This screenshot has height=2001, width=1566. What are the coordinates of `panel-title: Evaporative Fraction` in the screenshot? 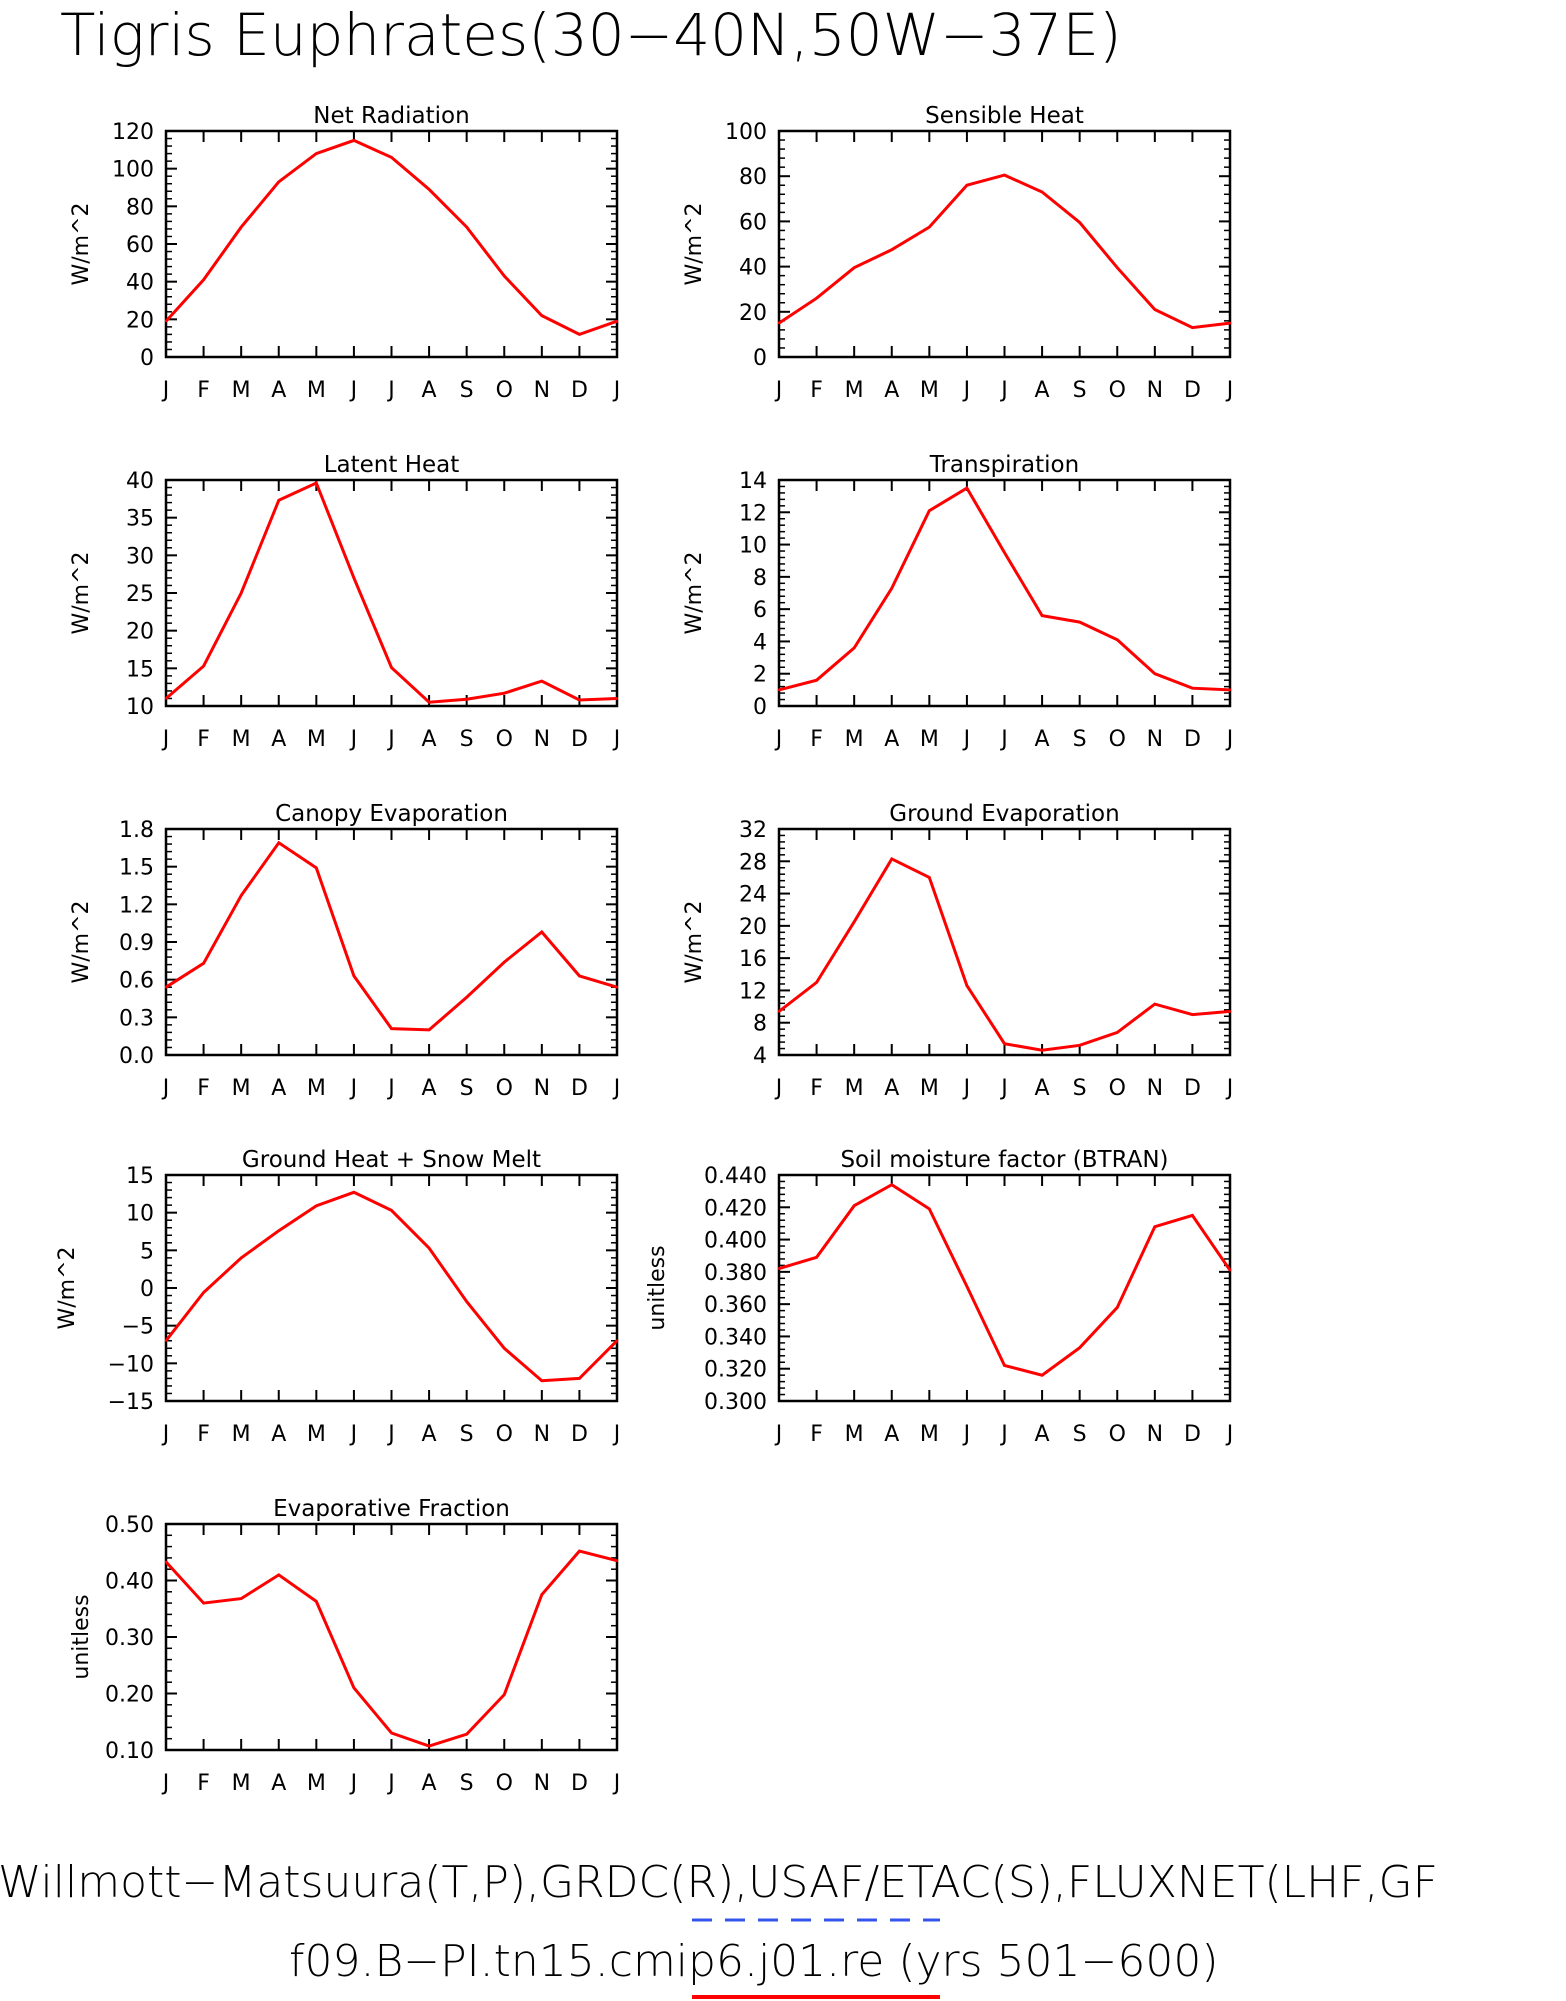 It's located at (391, 1509).